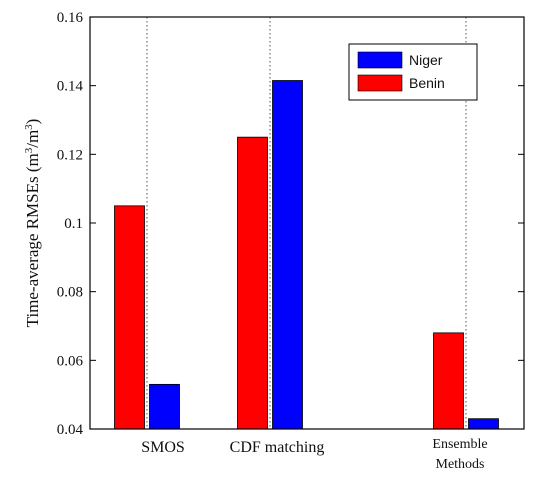 This screenshot has width=550, height=484. I want to click on legend: Niger Benin, so click(413, 72).